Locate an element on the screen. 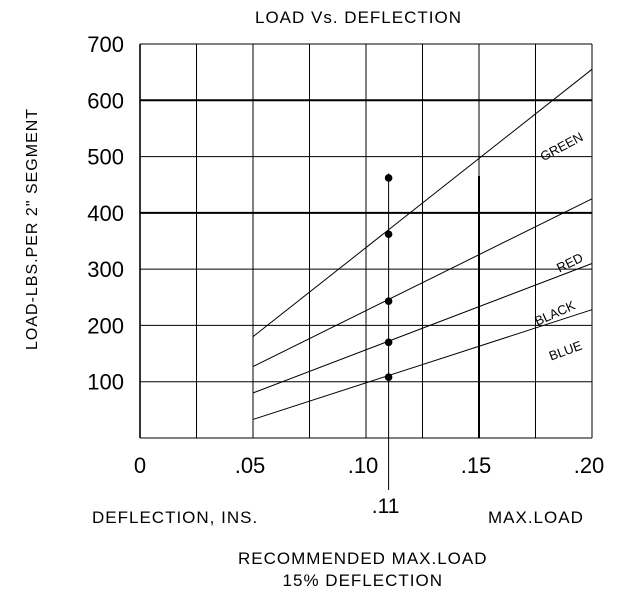  x-tick-label: .05 is located at coordinates (250, 465).